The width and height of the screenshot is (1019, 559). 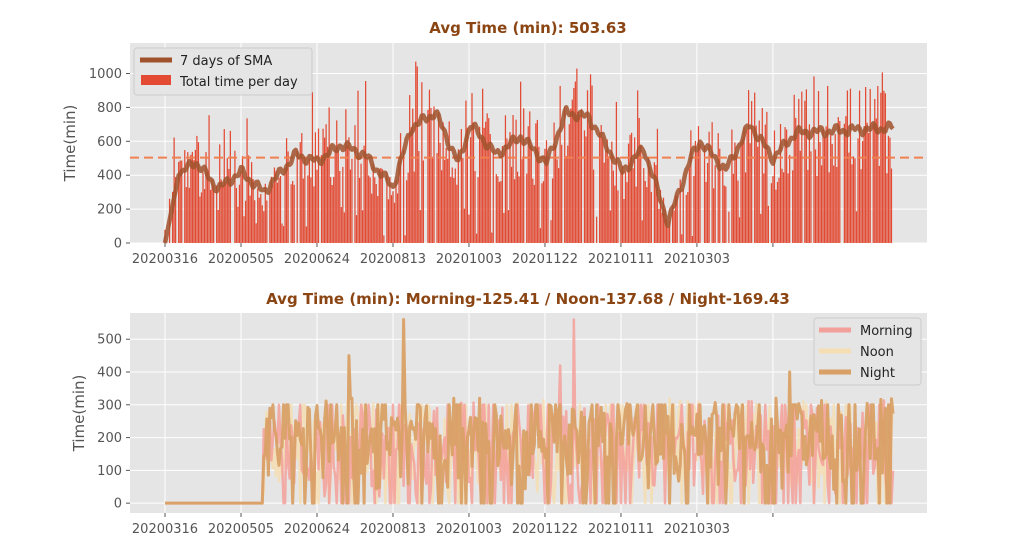 What do you see at coordinates (527, 28) in the screenshot?
I see `chart-title: Avg Time (min): 503.63` at bounding box center [527, 28].